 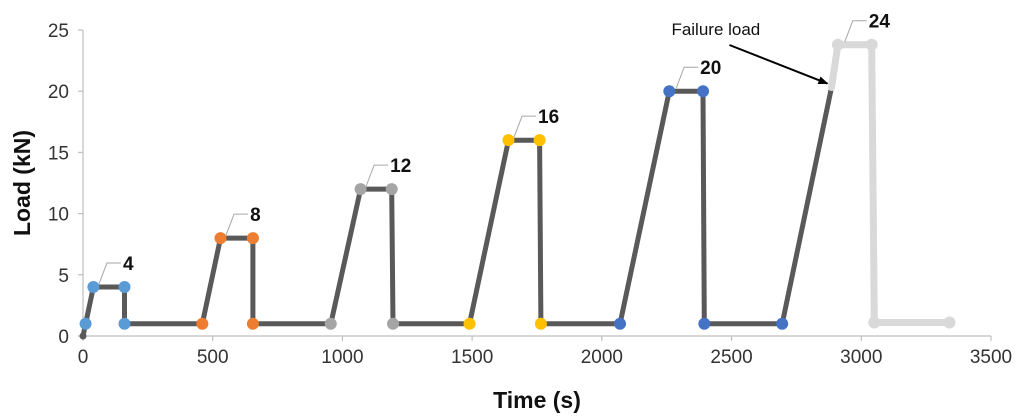 I want to click on data-label: 8, so click(x=255, y=215).